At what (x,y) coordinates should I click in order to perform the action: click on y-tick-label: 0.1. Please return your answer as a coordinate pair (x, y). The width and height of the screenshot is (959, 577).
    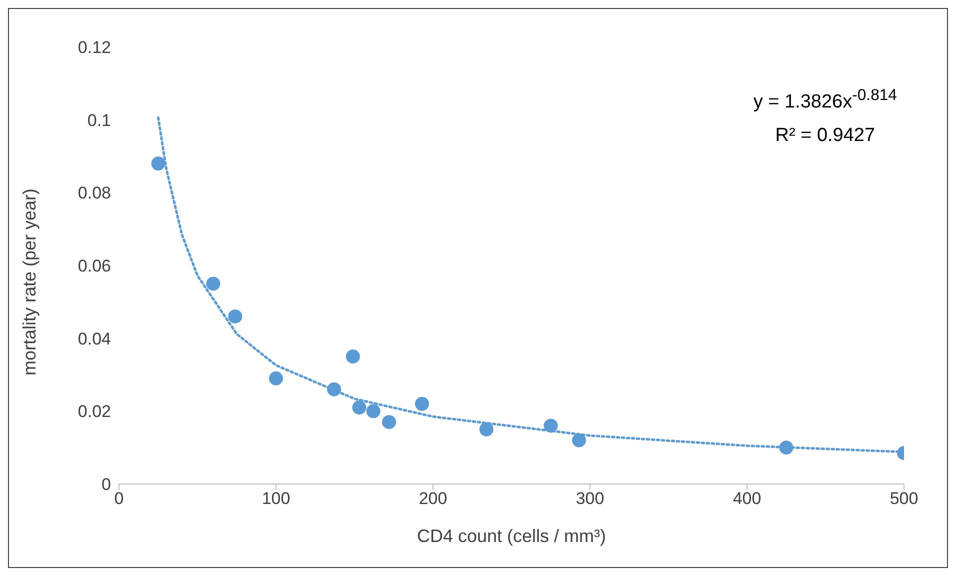
    Looking at the image, I should click on (99, 120).